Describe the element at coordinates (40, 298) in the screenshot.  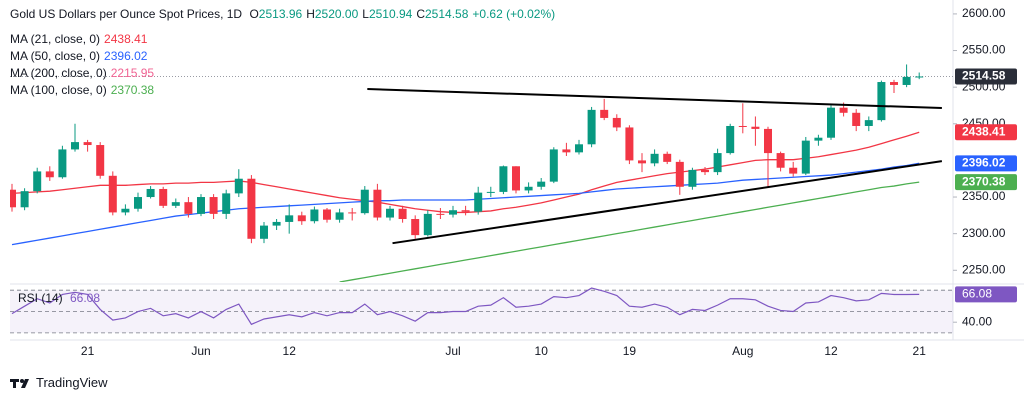
I see `rsi-name: RSI (14)` at that location.